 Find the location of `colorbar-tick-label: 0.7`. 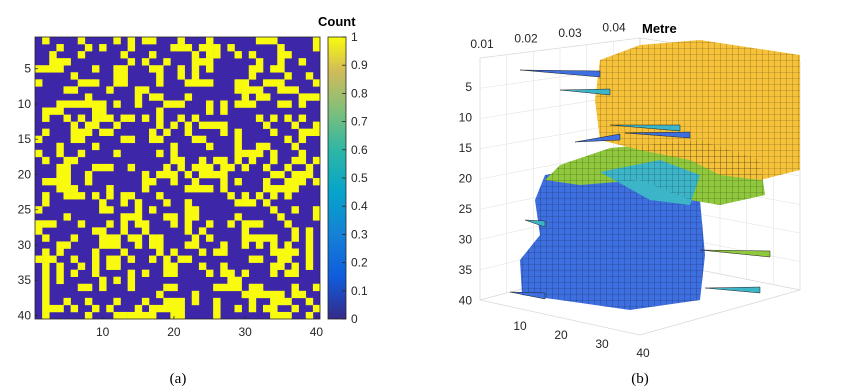

colorbar-tick-label: 0.7 is located at coordinates (359, 122).